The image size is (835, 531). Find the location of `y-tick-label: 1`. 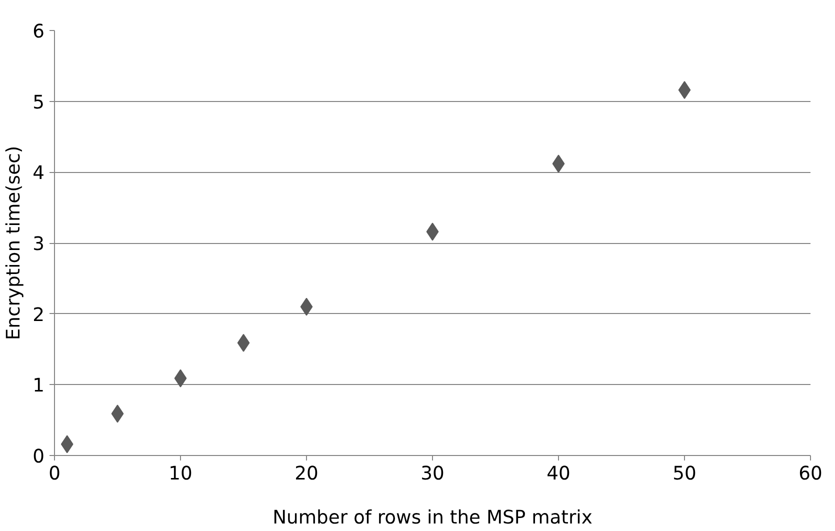

y-tick-label: 1 is located at coordinates (38, 386).